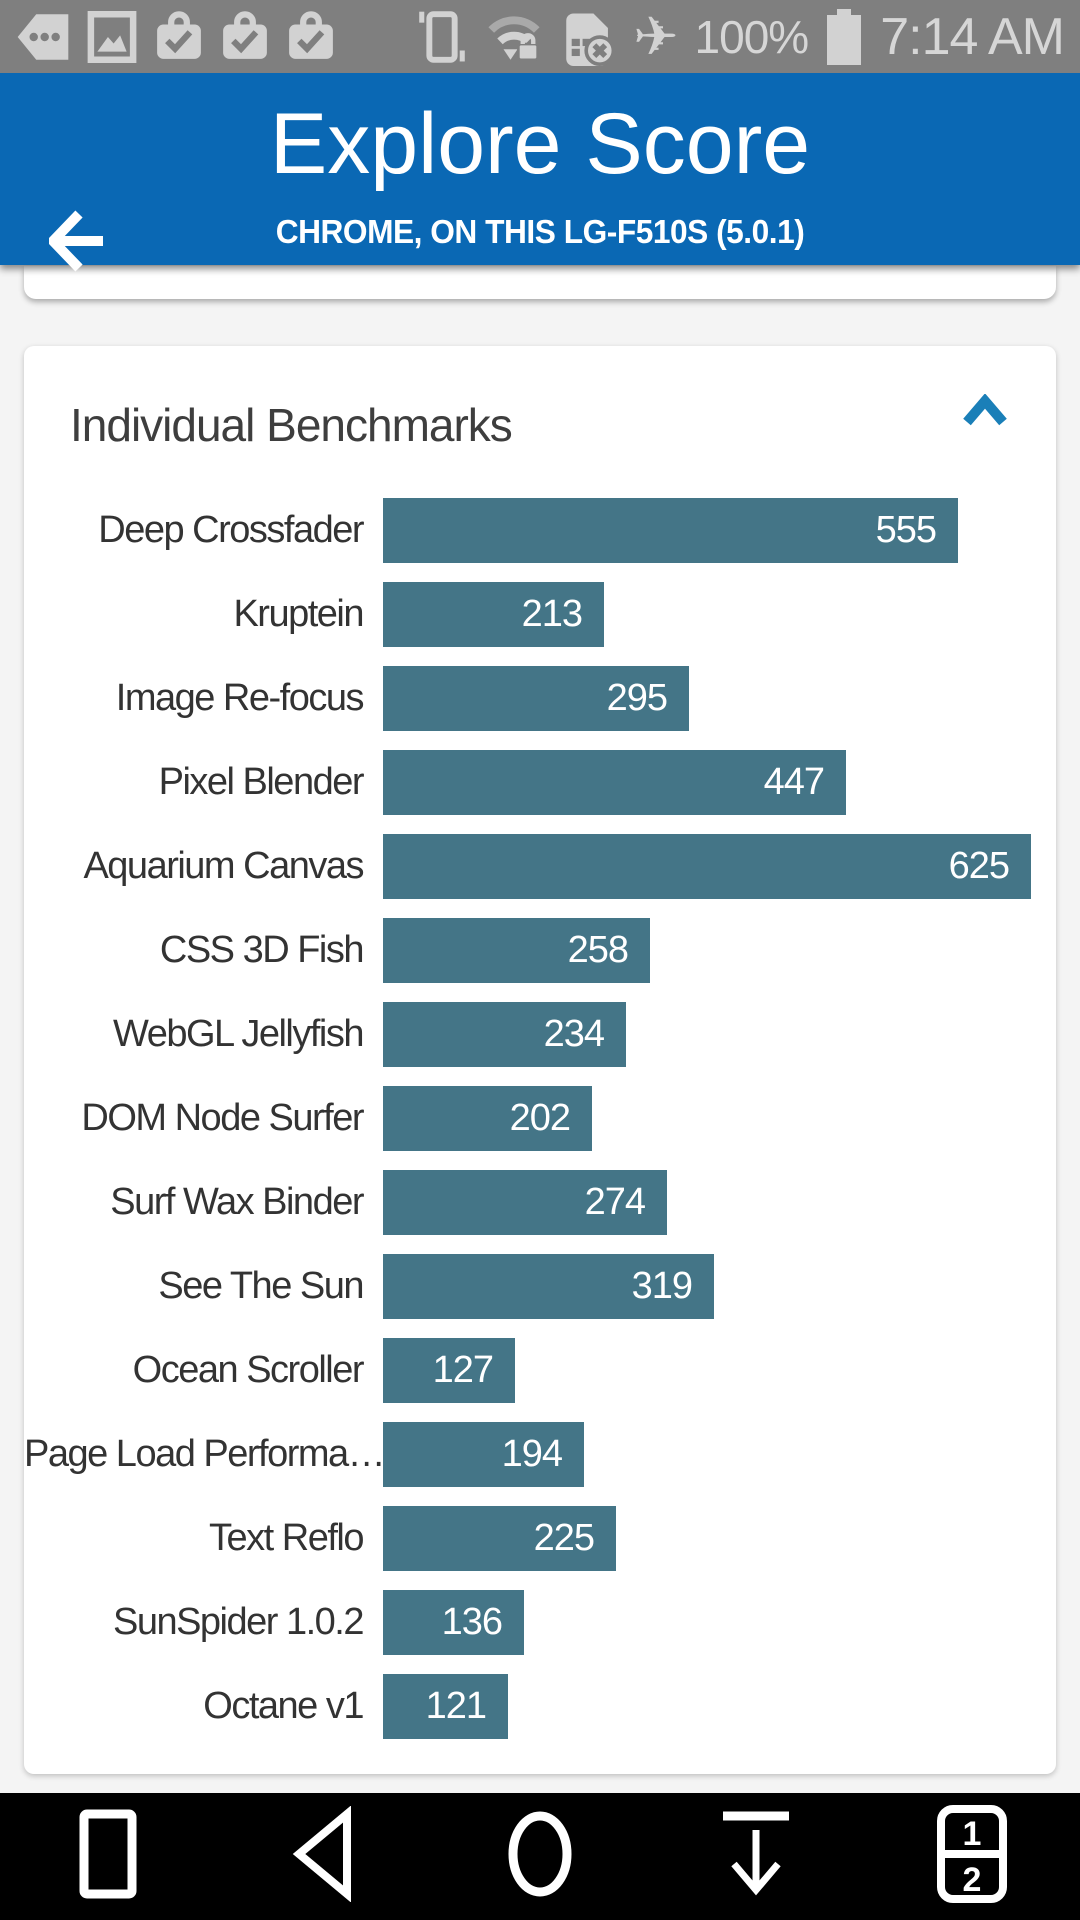 The image size is (1080, 1920). What do you see at coordinates (540, 144) in the screenshot?
I see `page-title: Explore Score` at bounding box center [540, 144].